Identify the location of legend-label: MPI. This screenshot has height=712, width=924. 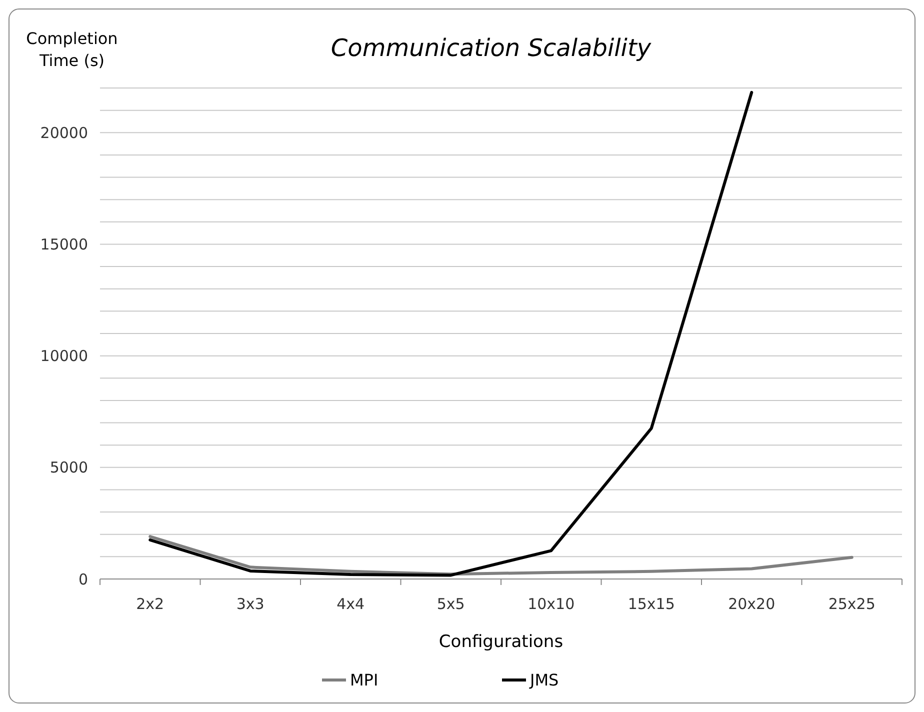
(364, 680).